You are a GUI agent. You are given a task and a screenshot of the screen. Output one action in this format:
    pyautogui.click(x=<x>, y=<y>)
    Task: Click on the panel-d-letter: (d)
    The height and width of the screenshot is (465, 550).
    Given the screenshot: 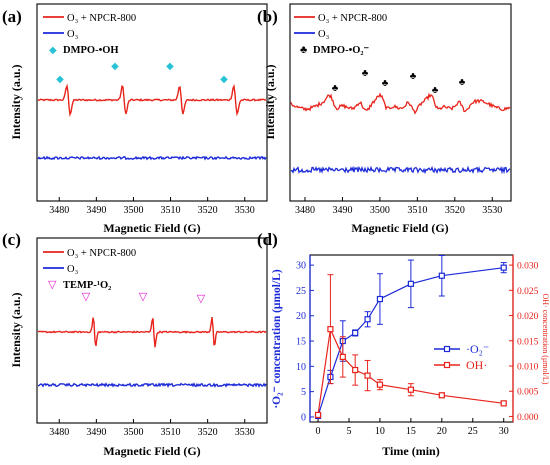 What is the action you would take?
    pyautogui.click(x=267, y=239)
    